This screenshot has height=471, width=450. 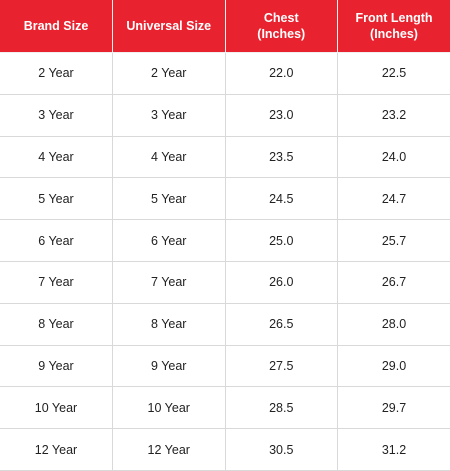 I want to click on header-chest-label: Chest, so click(x=282, y=18).